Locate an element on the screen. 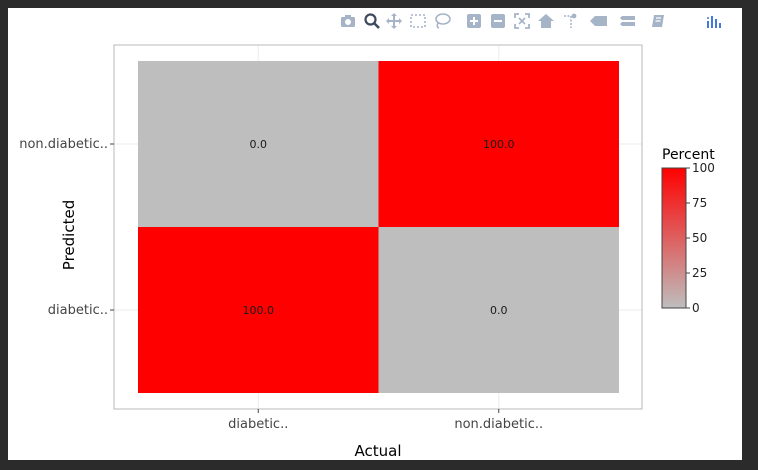  pan-icon is located at coordinates (394, 21).